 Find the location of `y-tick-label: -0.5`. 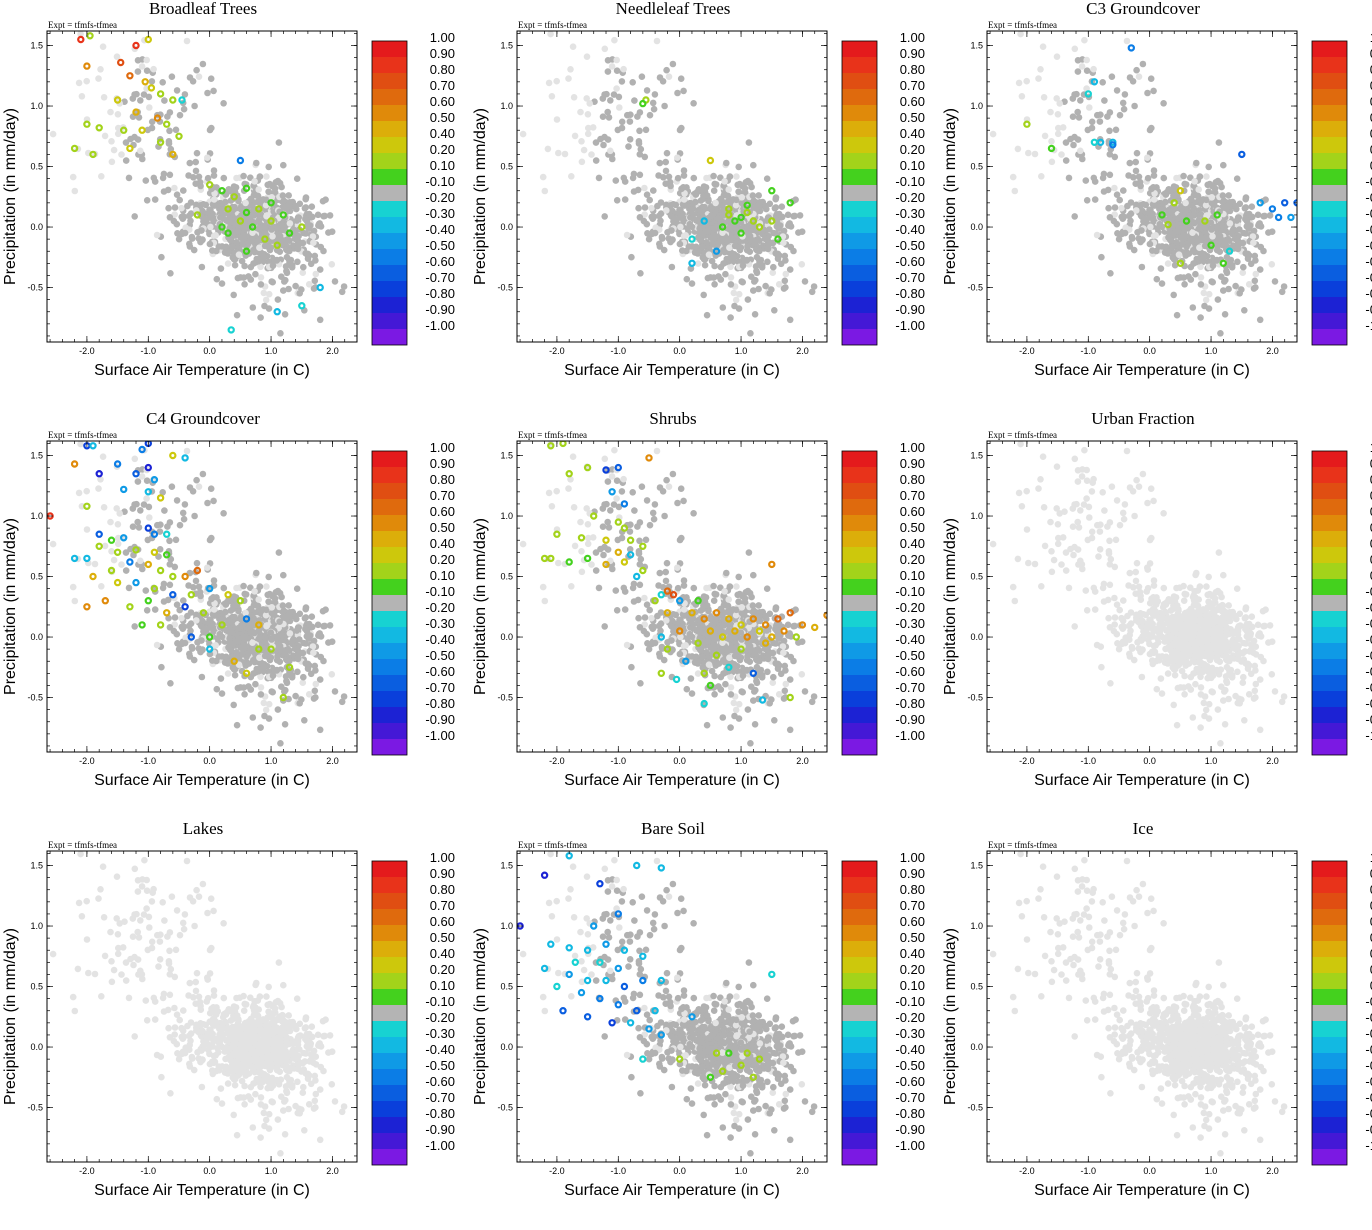

y-tick-label: -0.5 is located at coordinates (35, 288).